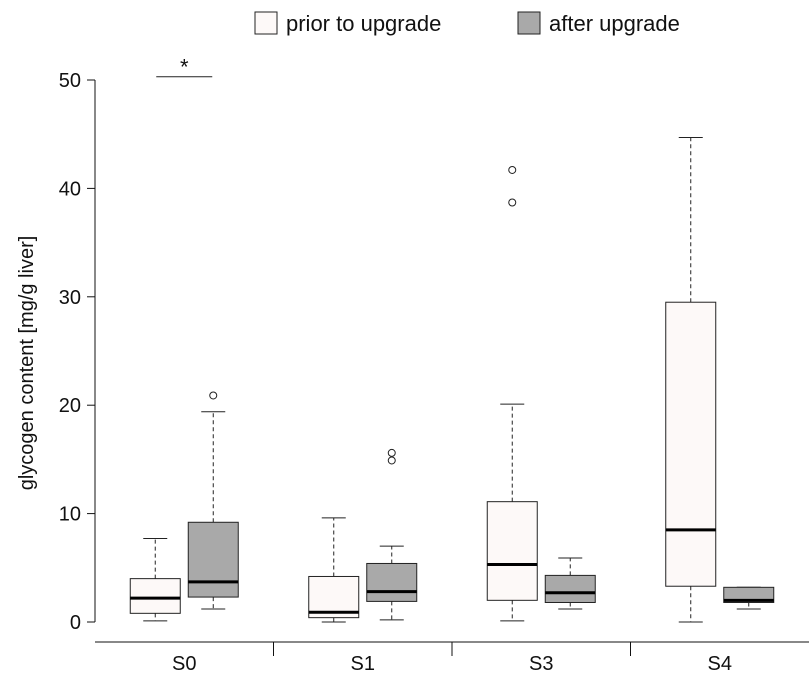  Describe the element at coordinates (70, 298) in the screenshot. I see `y-tick-label: 30` at that location.